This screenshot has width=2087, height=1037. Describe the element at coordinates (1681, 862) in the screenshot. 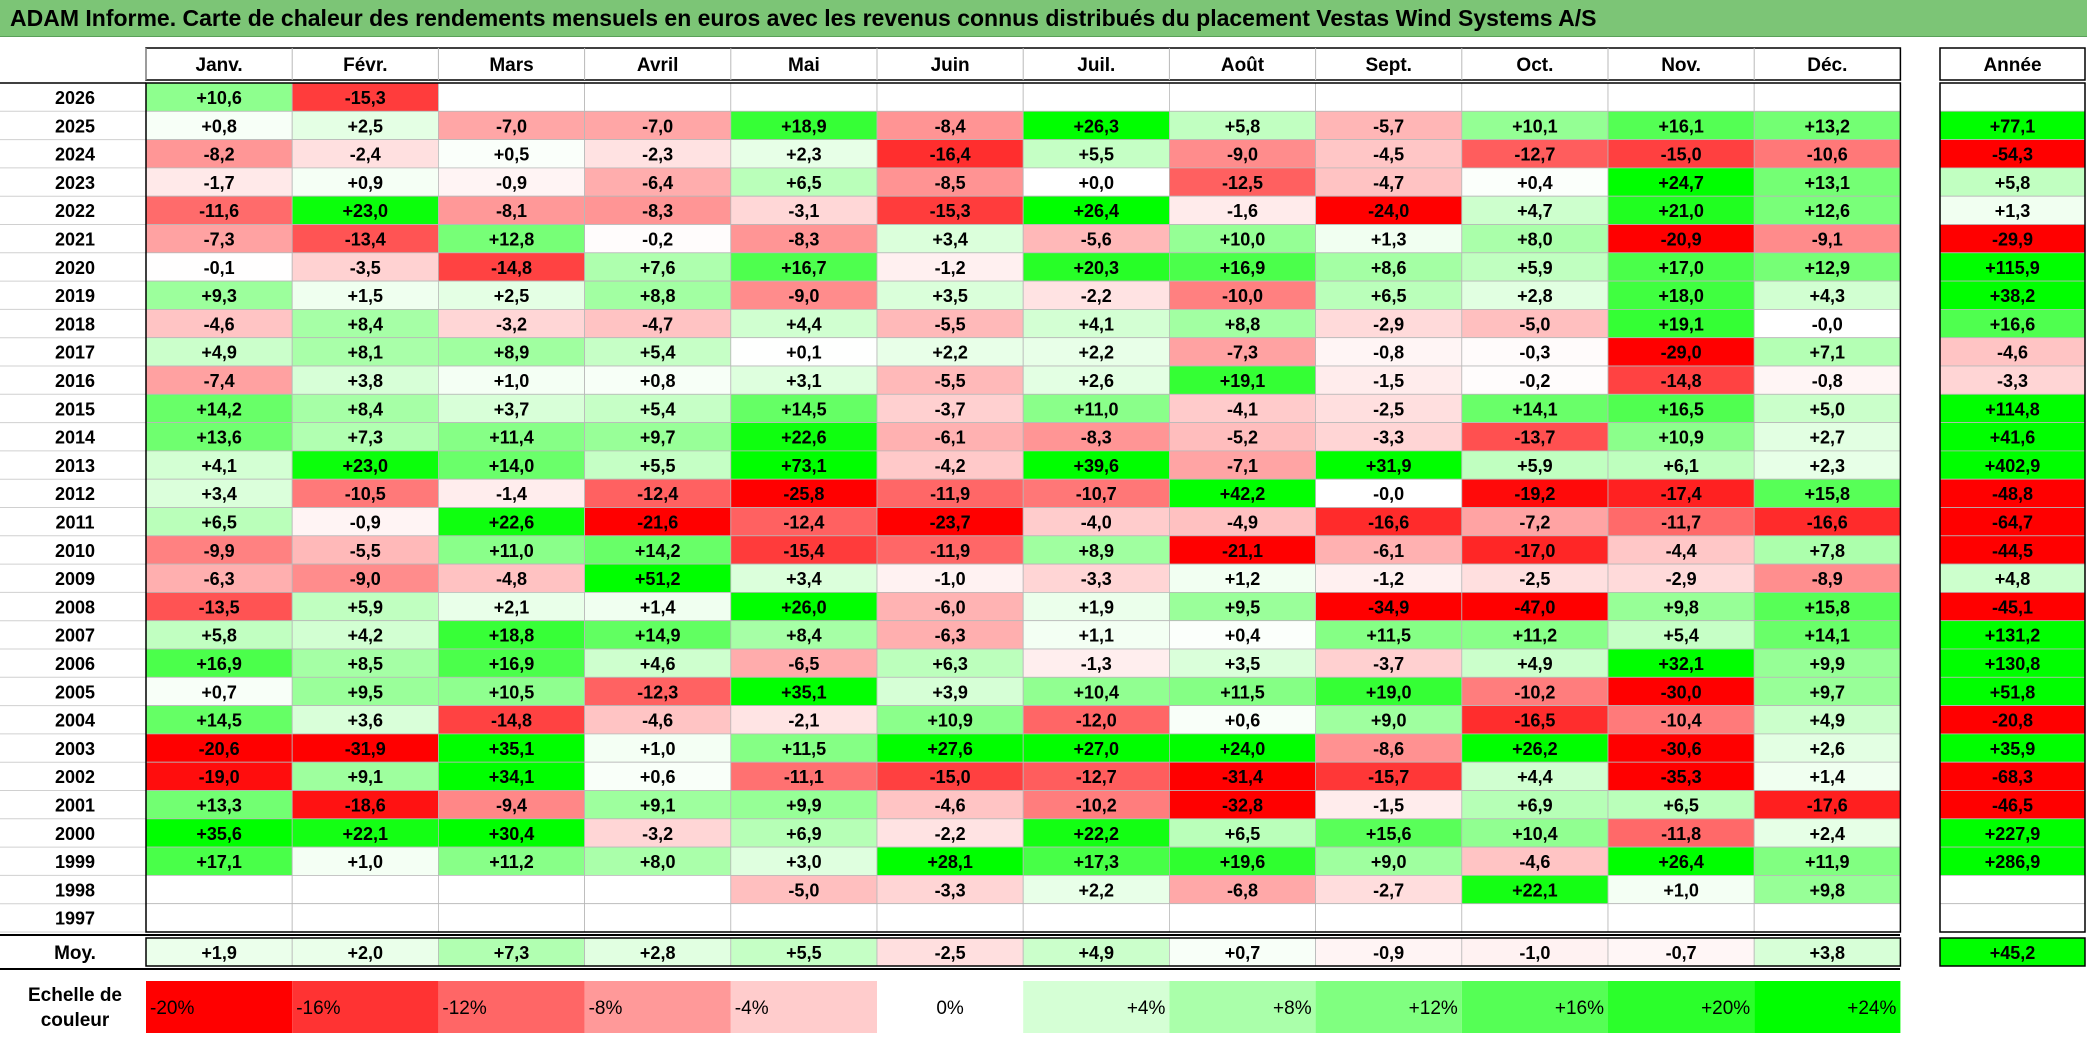

I see `cell-value: +26,4` at that location.